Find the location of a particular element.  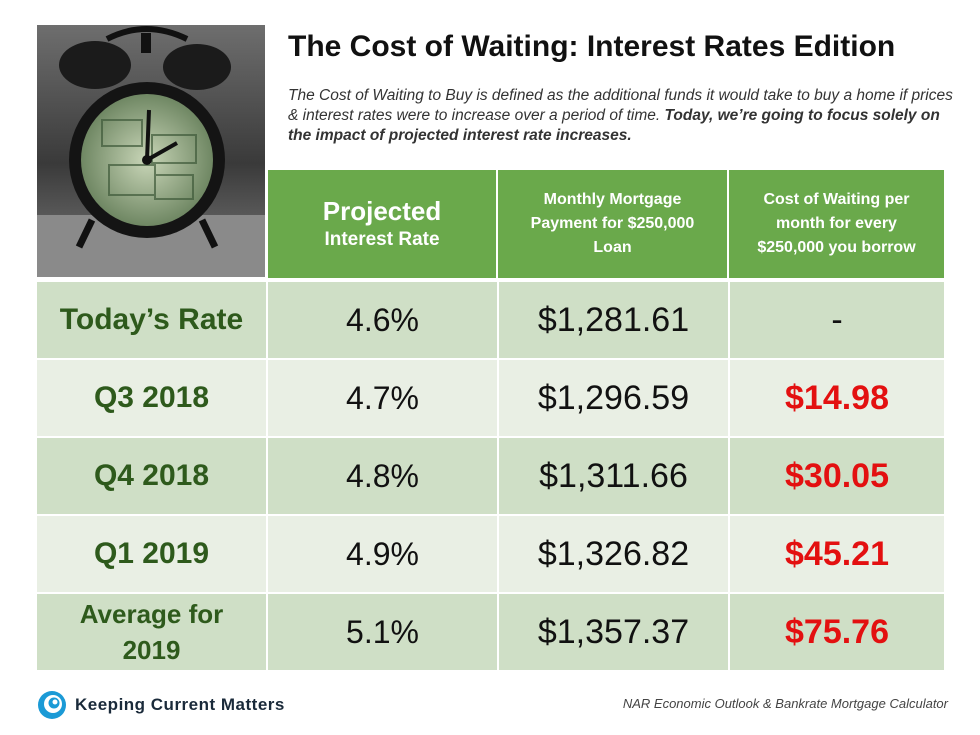

row-period: Q1 2019 is located at coordinates (151, 555).